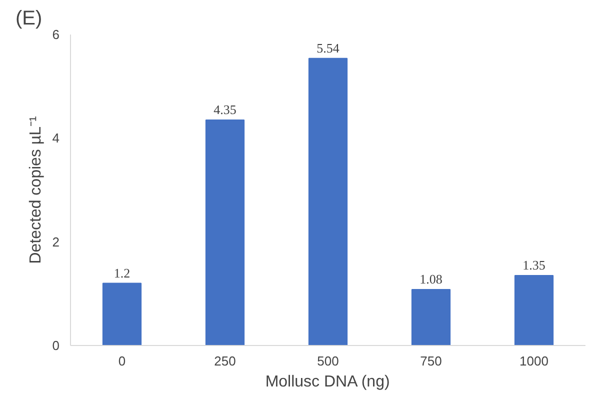 Image resolution: width=603 pixels, height=407 pixels. Describe the element at coordinates (56, 242) in the screenshot. I see `y-tick-label: 2` at that location.